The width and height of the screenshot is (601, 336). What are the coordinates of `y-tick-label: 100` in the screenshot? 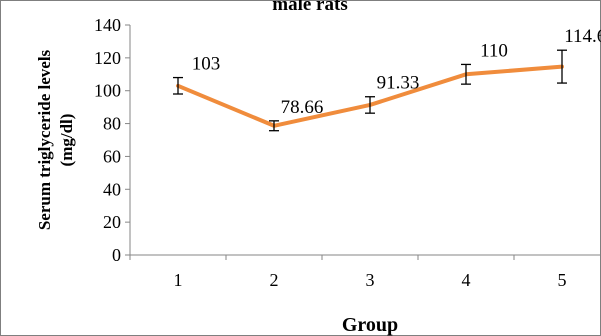 It's located at (107, 91).